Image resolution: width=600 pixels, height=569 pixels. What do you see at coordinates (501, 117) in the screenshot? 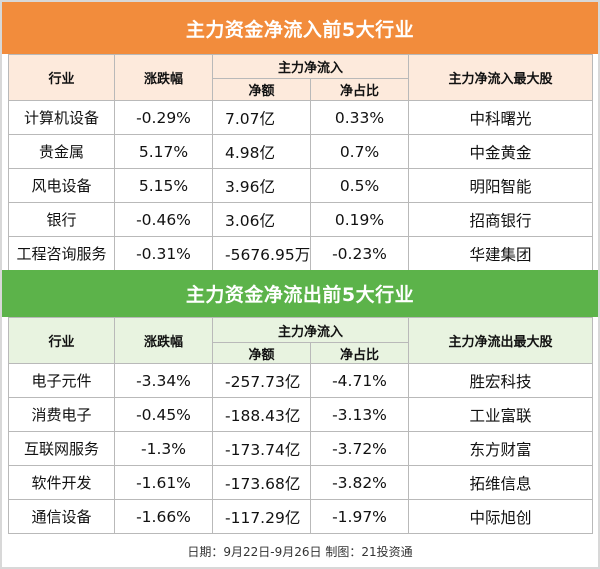
I see `top-stock-cell: 中科曙光` at bounding box center [501, 117].